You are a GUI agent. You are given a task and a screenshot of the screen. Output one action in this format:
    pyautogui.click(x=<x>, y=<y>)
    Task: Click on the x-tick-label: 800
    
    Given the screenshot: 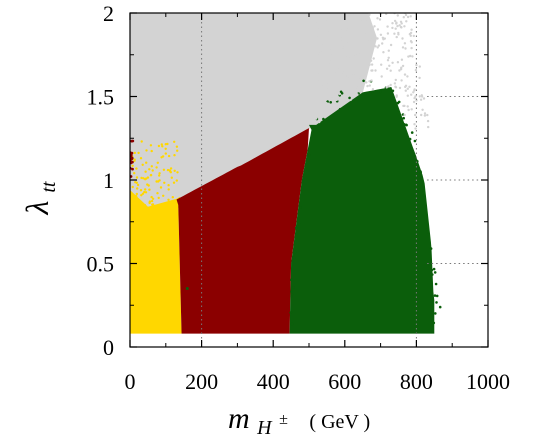 What is the action you would take?
    pyautogui.click(x=416, y=381)
    